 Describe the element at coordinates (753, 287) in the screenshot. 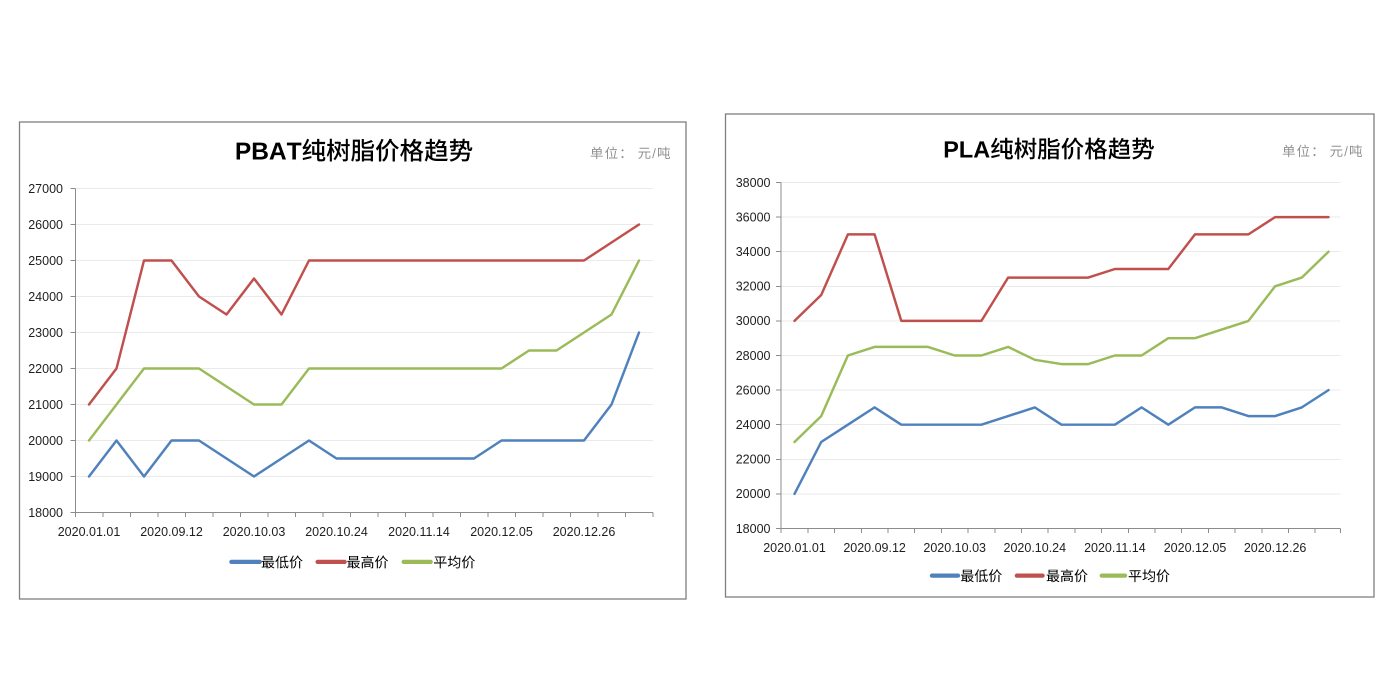

I see `svg-text: 32000` at that location.